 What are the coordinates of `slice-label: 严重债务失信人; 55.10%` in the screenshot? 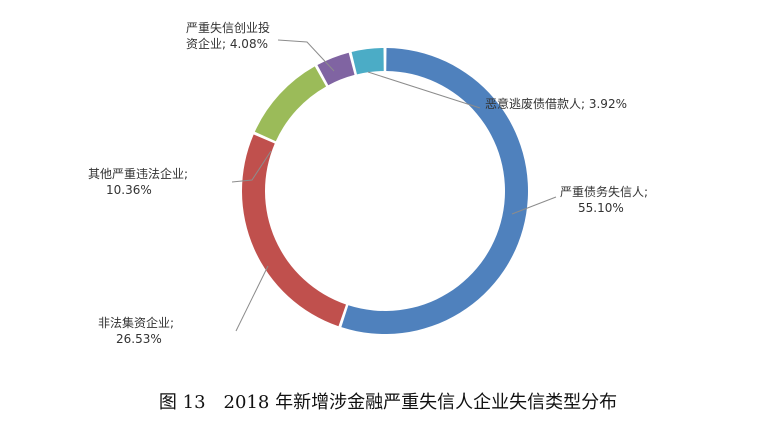 It's located at (604, 199).